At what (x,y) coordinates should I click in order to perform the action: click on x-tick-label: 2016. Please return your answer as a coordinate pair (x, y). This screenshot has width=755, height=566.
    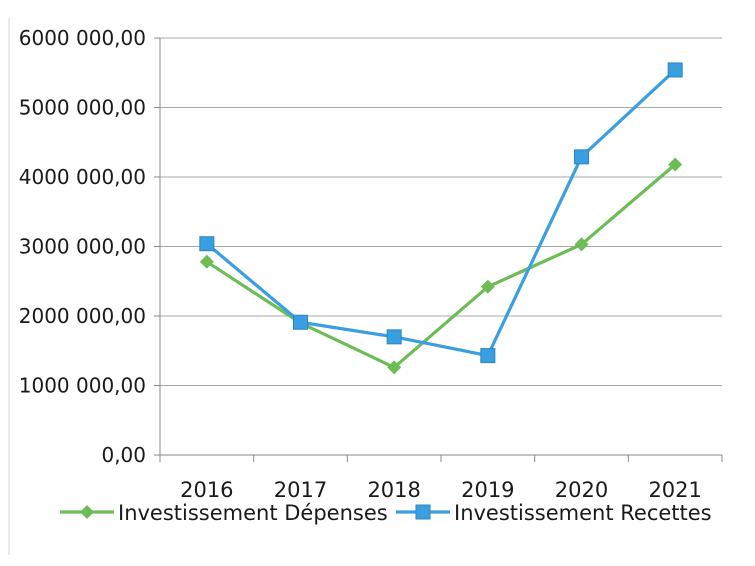
    Looking at the image, I should click on (206, 490).